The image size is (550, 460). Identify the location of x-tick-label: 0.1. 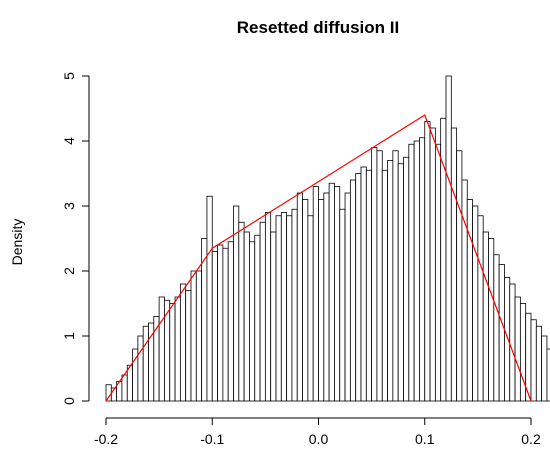
(425, 439).